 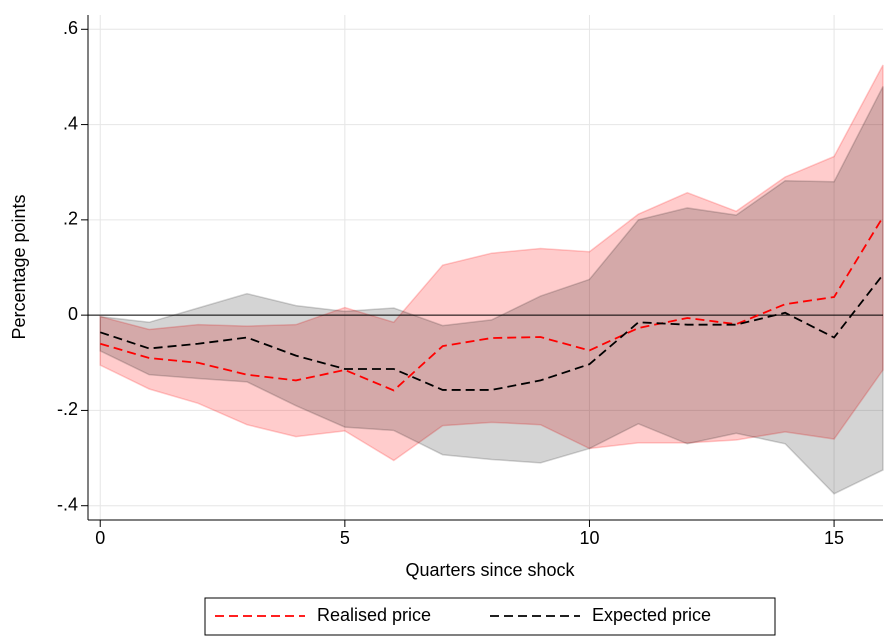 I want to click on x-axis-label: Quarters since shock, so click(x=490, y=570).